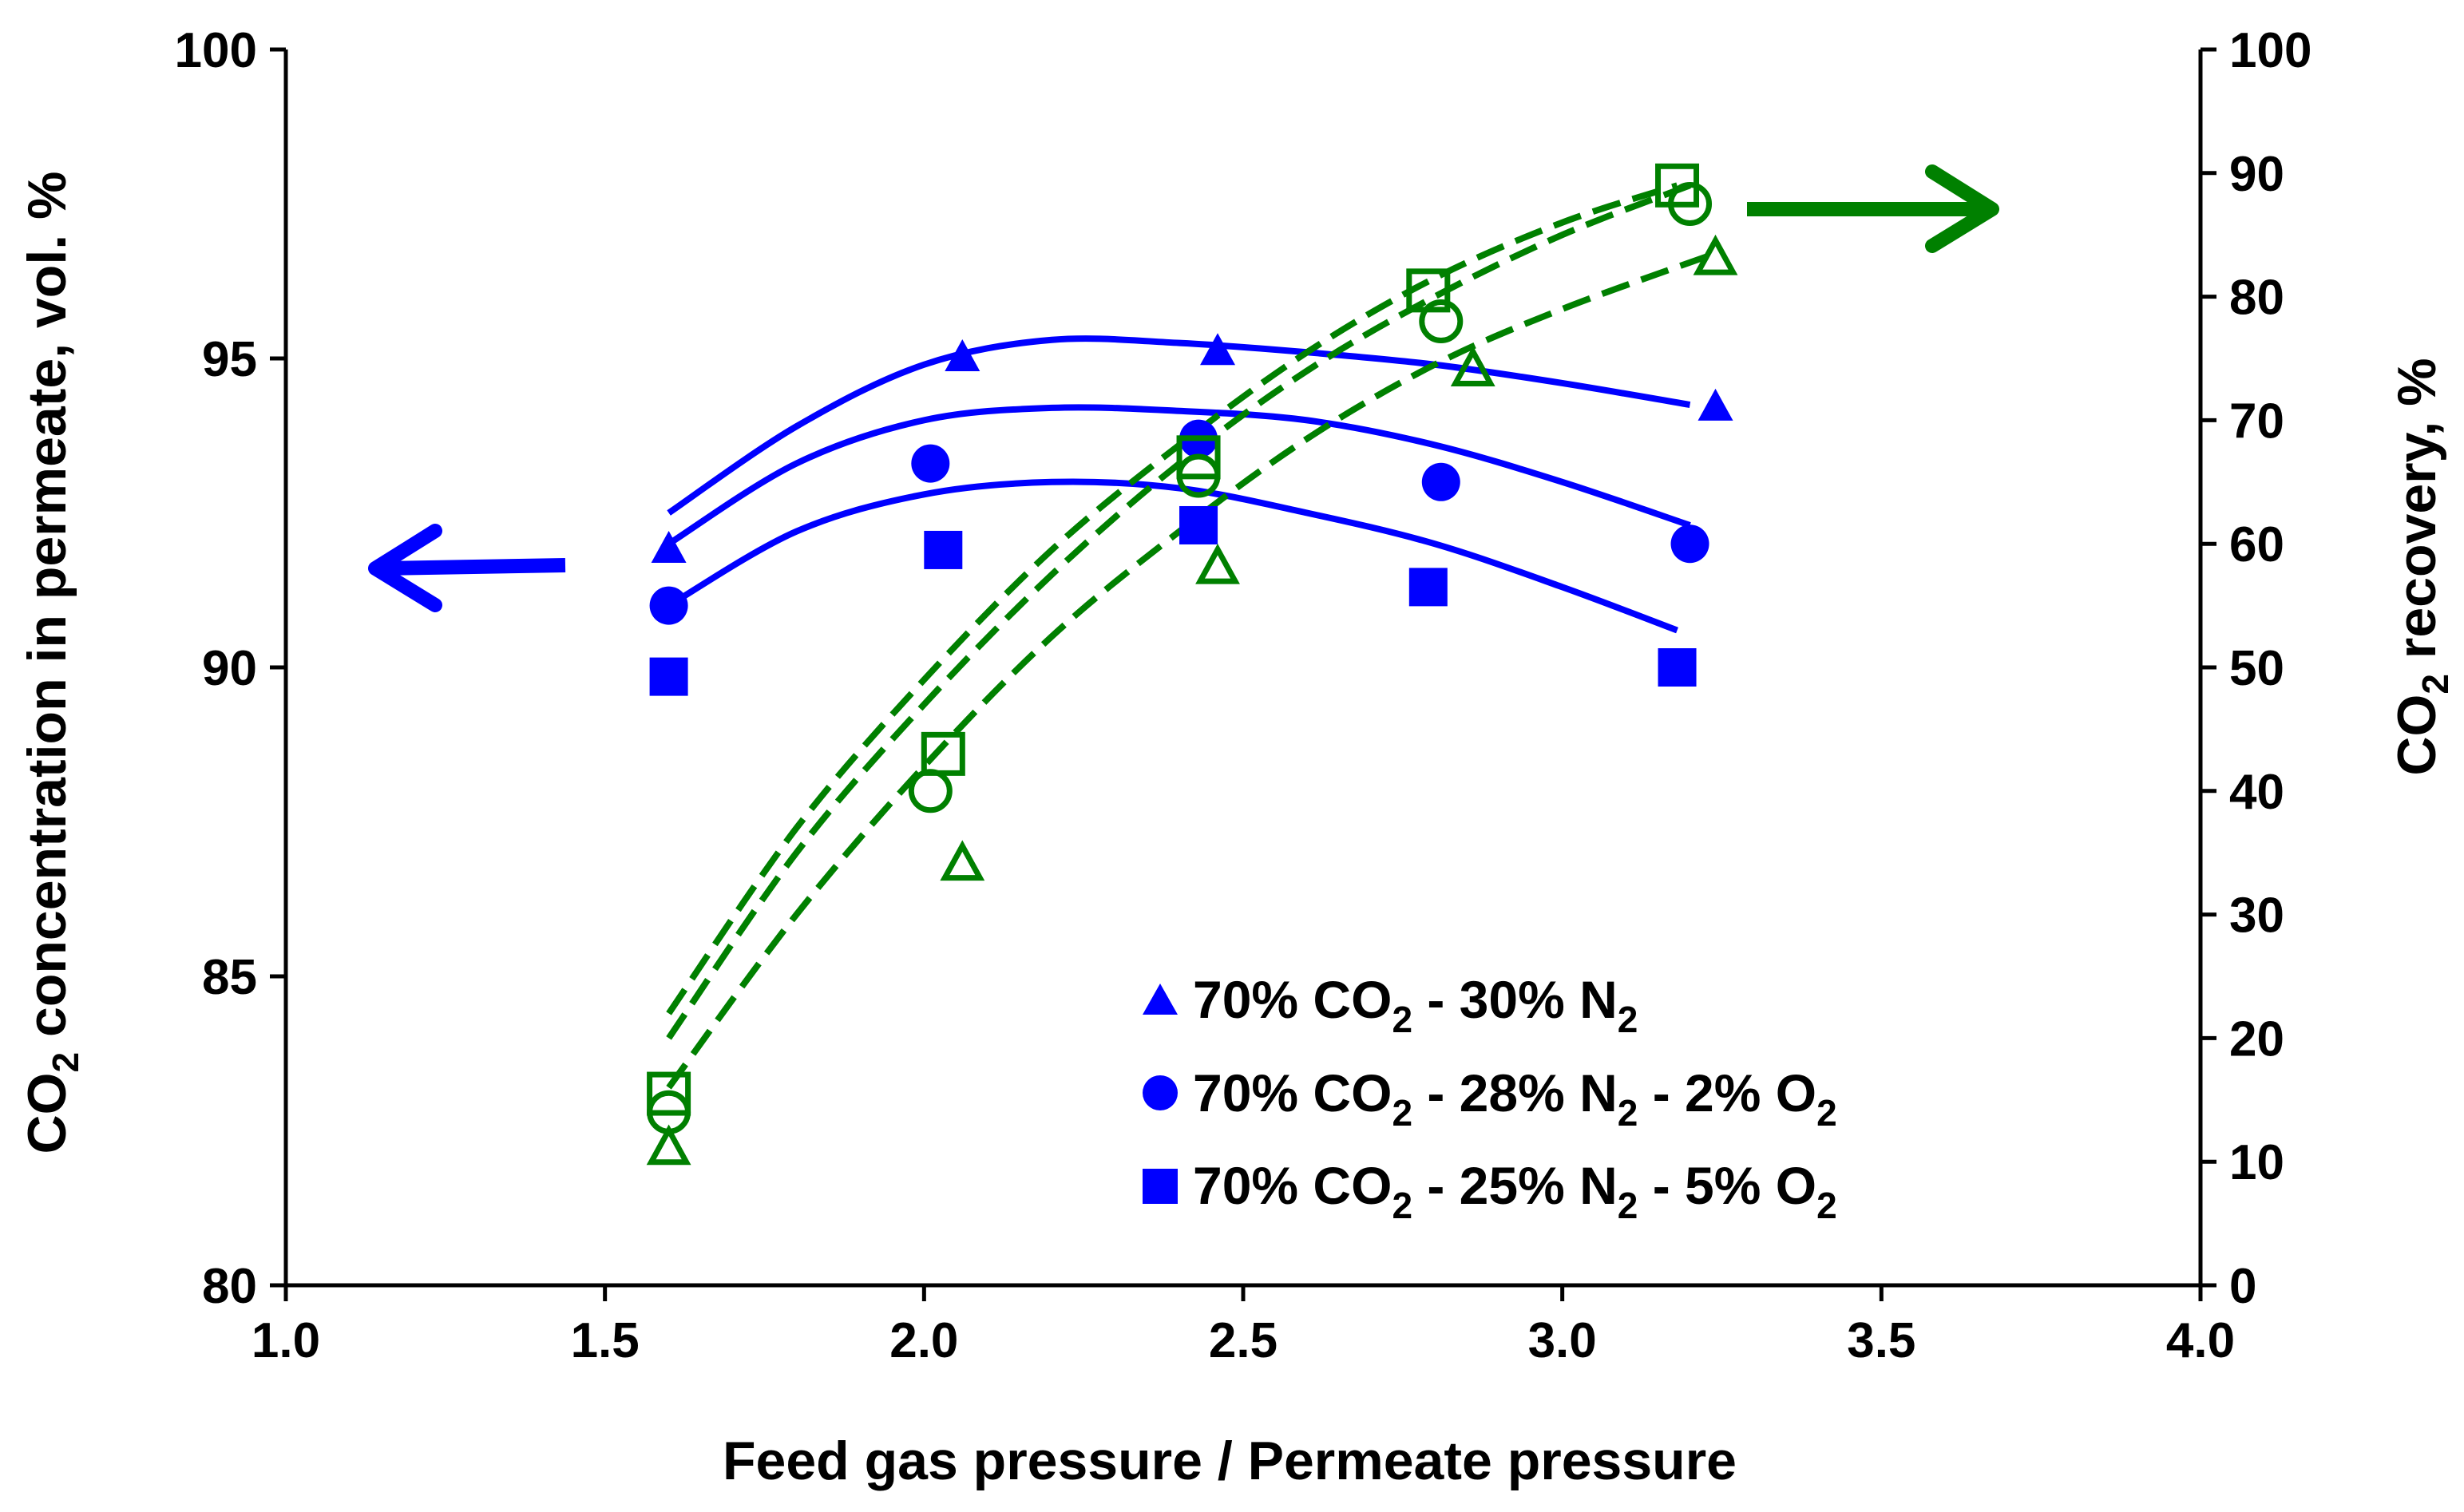 This screenshot has width=2464, height=1512. I want to click on legend-item: 70% CO2 - 30% N2, so click(1390, 1005).